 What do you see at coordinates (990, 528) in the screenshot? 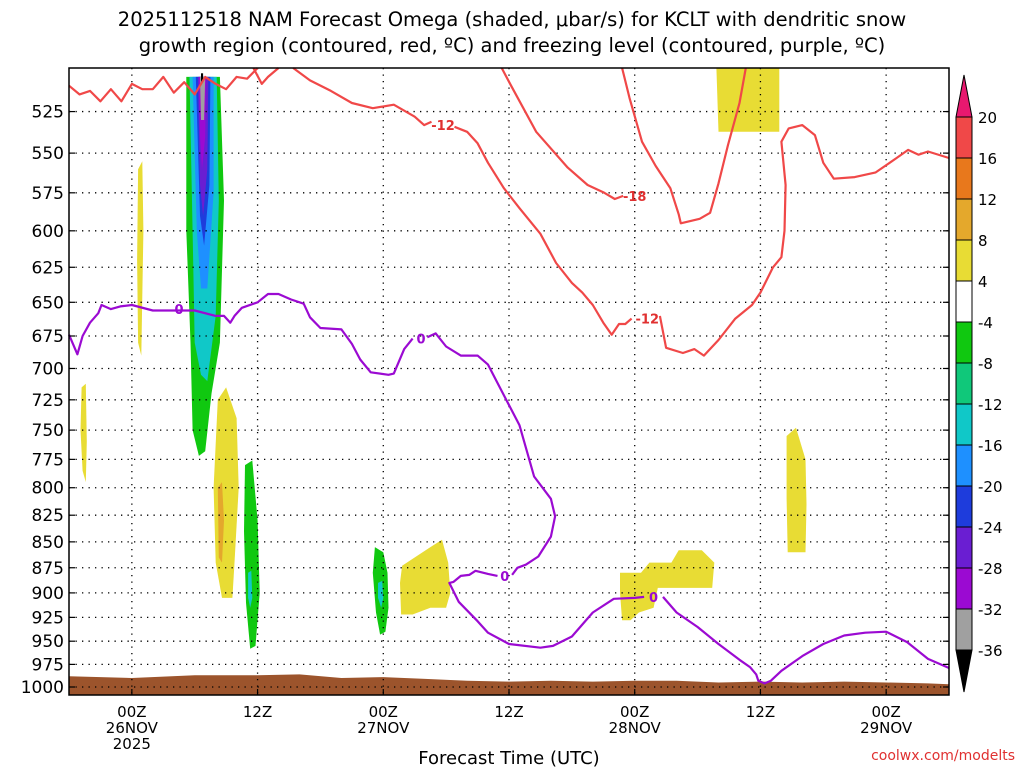
I see `colorbar-label: -24` at bounding box center [990, 528].